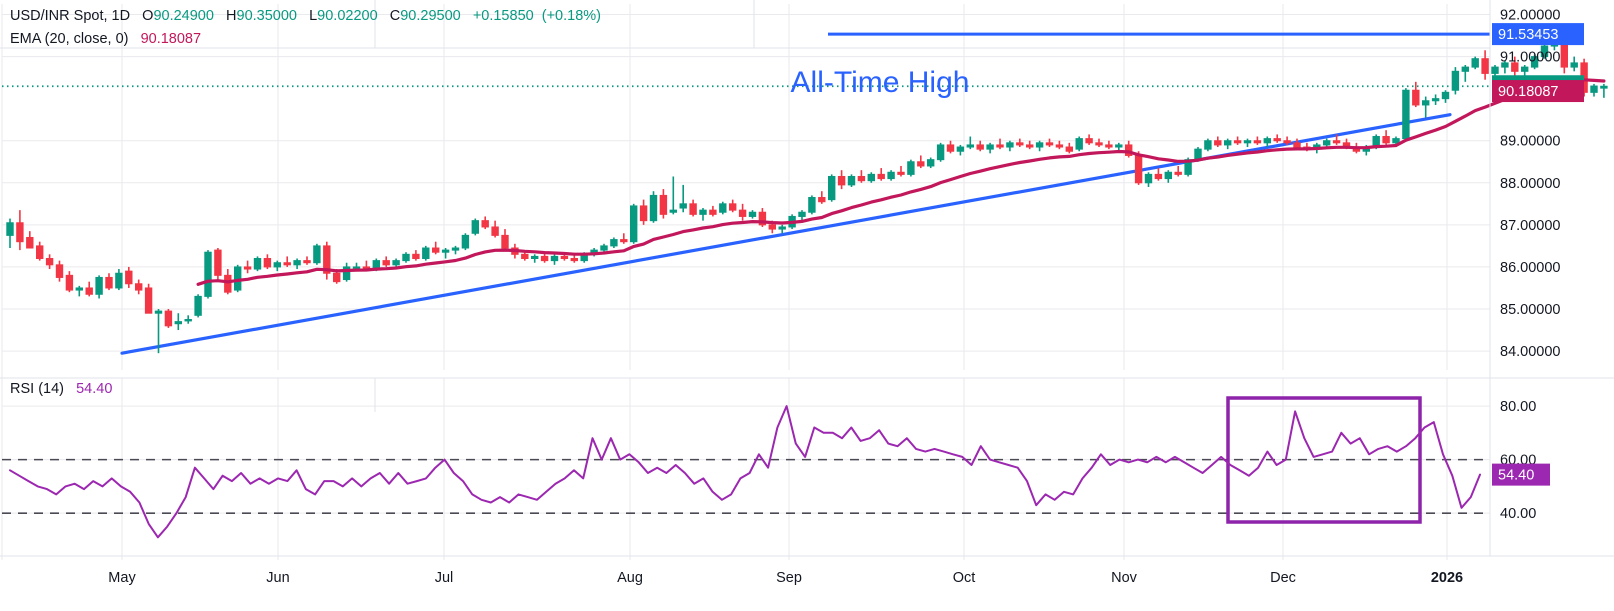 The width and height of the screenshot is (1614, 611). I want to click on time-axis: May Jun Jul Aug Sep Oct Nov Dec 2026, so click(785, 578).